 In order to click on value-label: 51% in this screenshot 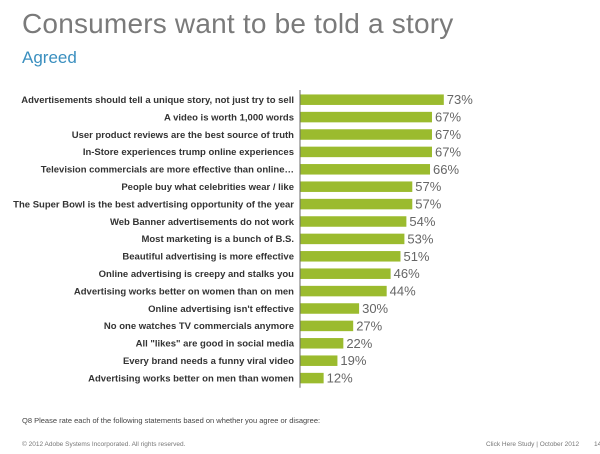, I will do `click(416, 256)`.